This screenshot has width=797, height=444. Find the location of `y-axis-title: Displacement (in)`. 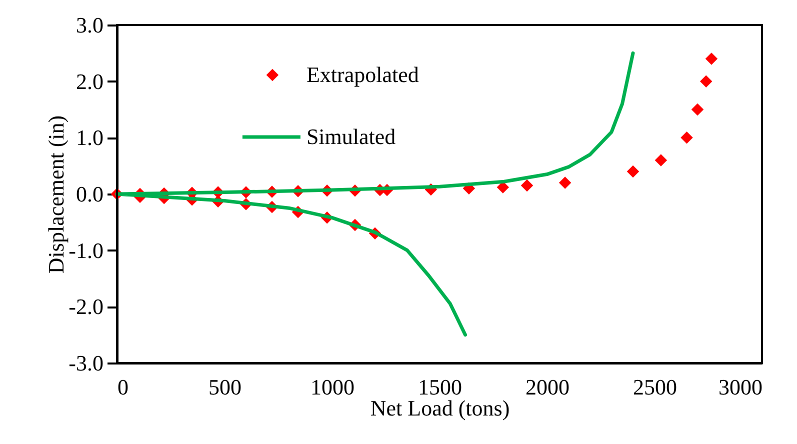

y-axis-title: Displacement (in) is located at coordinates (56, 194).